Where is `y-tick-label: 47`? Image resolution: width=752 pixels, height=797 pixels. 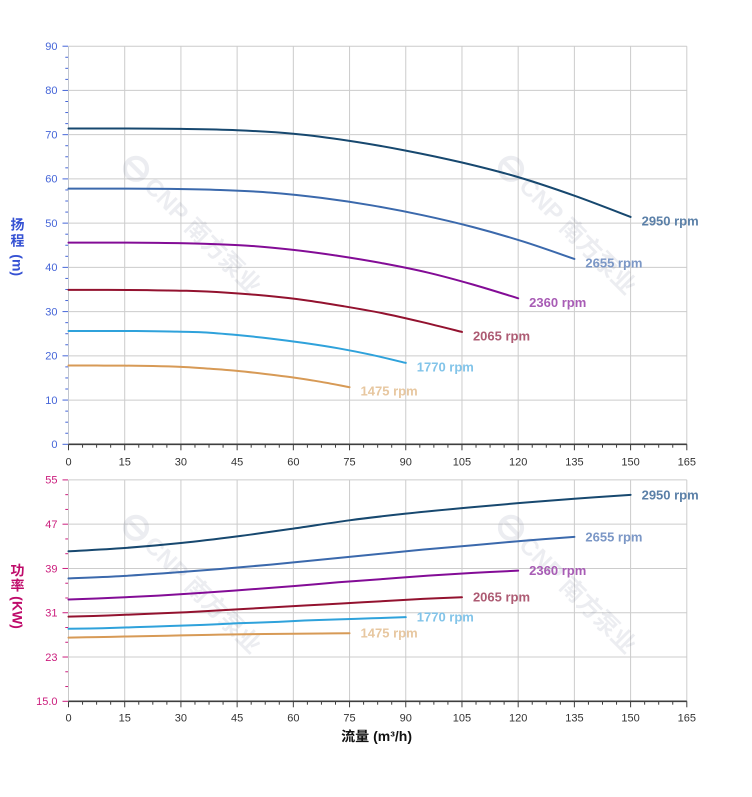
y-tick-label: 47 is located at coordinates (51, 525).